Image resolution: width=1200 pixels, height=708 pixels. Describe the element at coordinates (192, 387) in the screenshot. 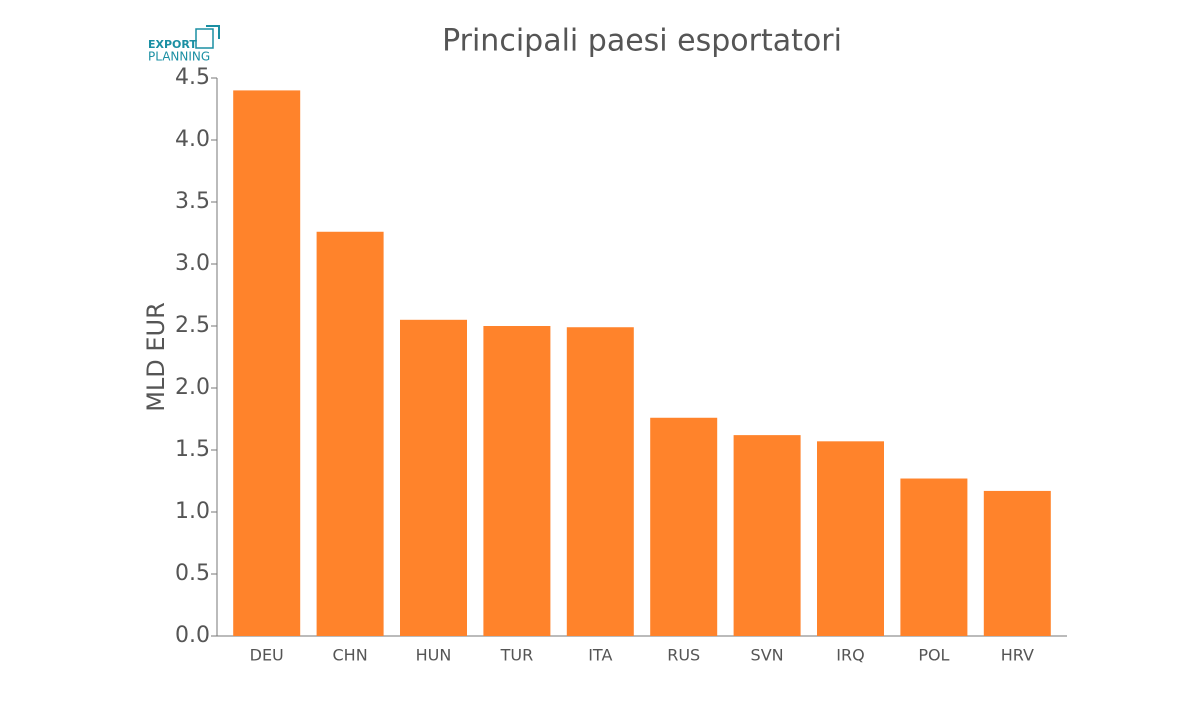

I see `y-tick-label: 2.0` at that location.